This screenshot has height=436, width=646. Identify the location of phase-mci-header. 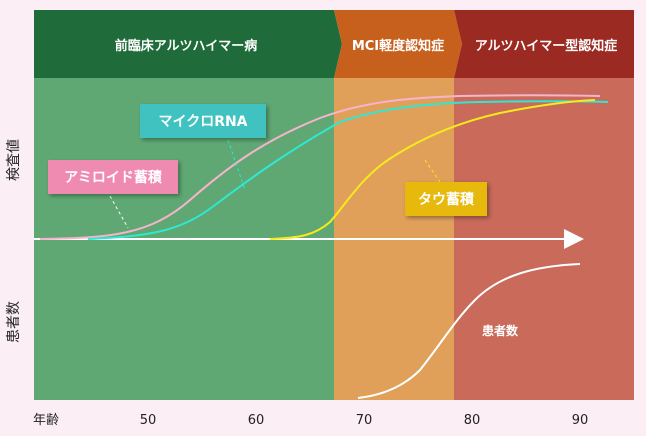
(398, 44).